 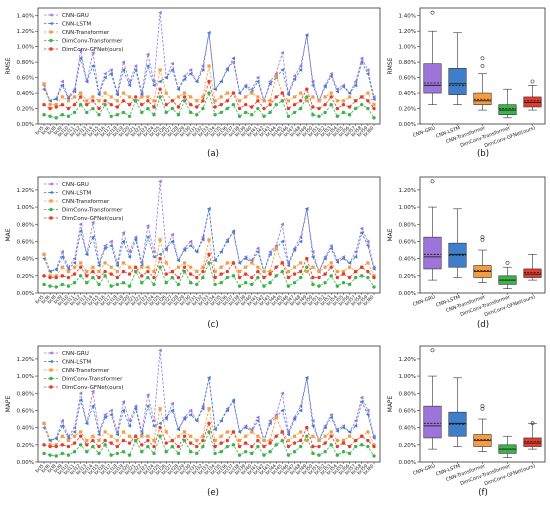 What do you see at coordinates (213, 154) in the screenshot?
I see `panel-label: (a)` at bounding box center [213, 154].